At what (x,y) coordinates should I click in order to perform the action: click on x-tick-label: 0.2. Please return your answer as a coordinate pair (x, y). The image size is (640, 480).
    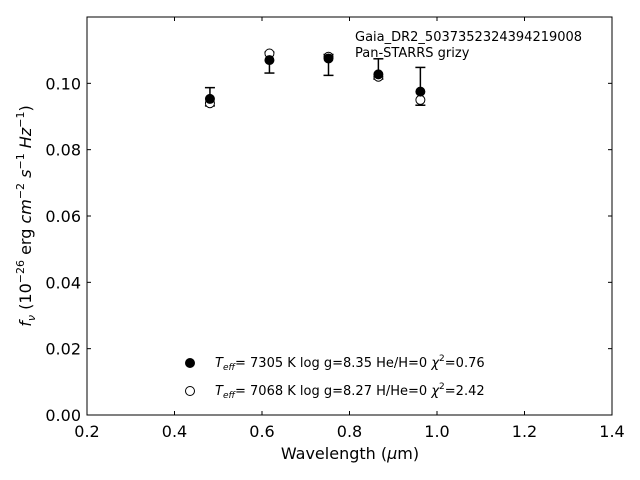
    Looking at the image, I should click on (86, 431).